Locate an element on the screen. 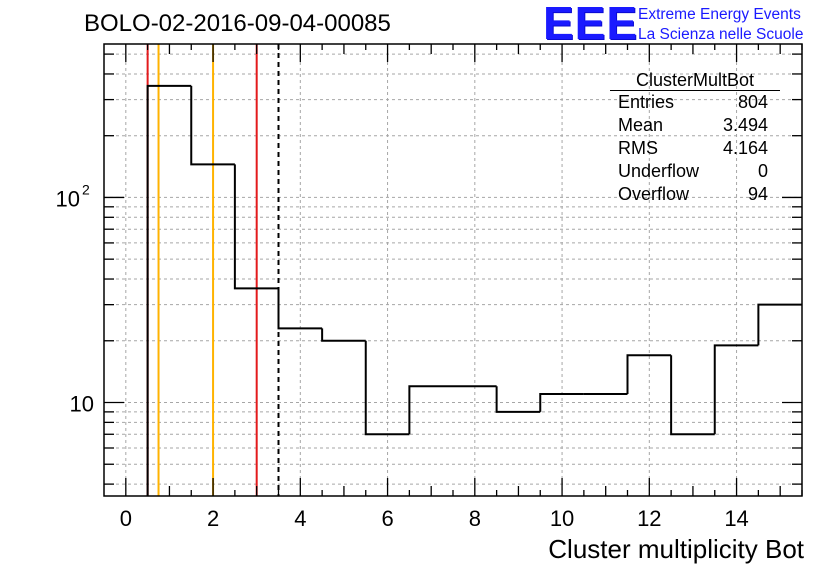 This screenshot has height=572, width=836. x-tick-label: 0 is located at coordinates (126, 518).